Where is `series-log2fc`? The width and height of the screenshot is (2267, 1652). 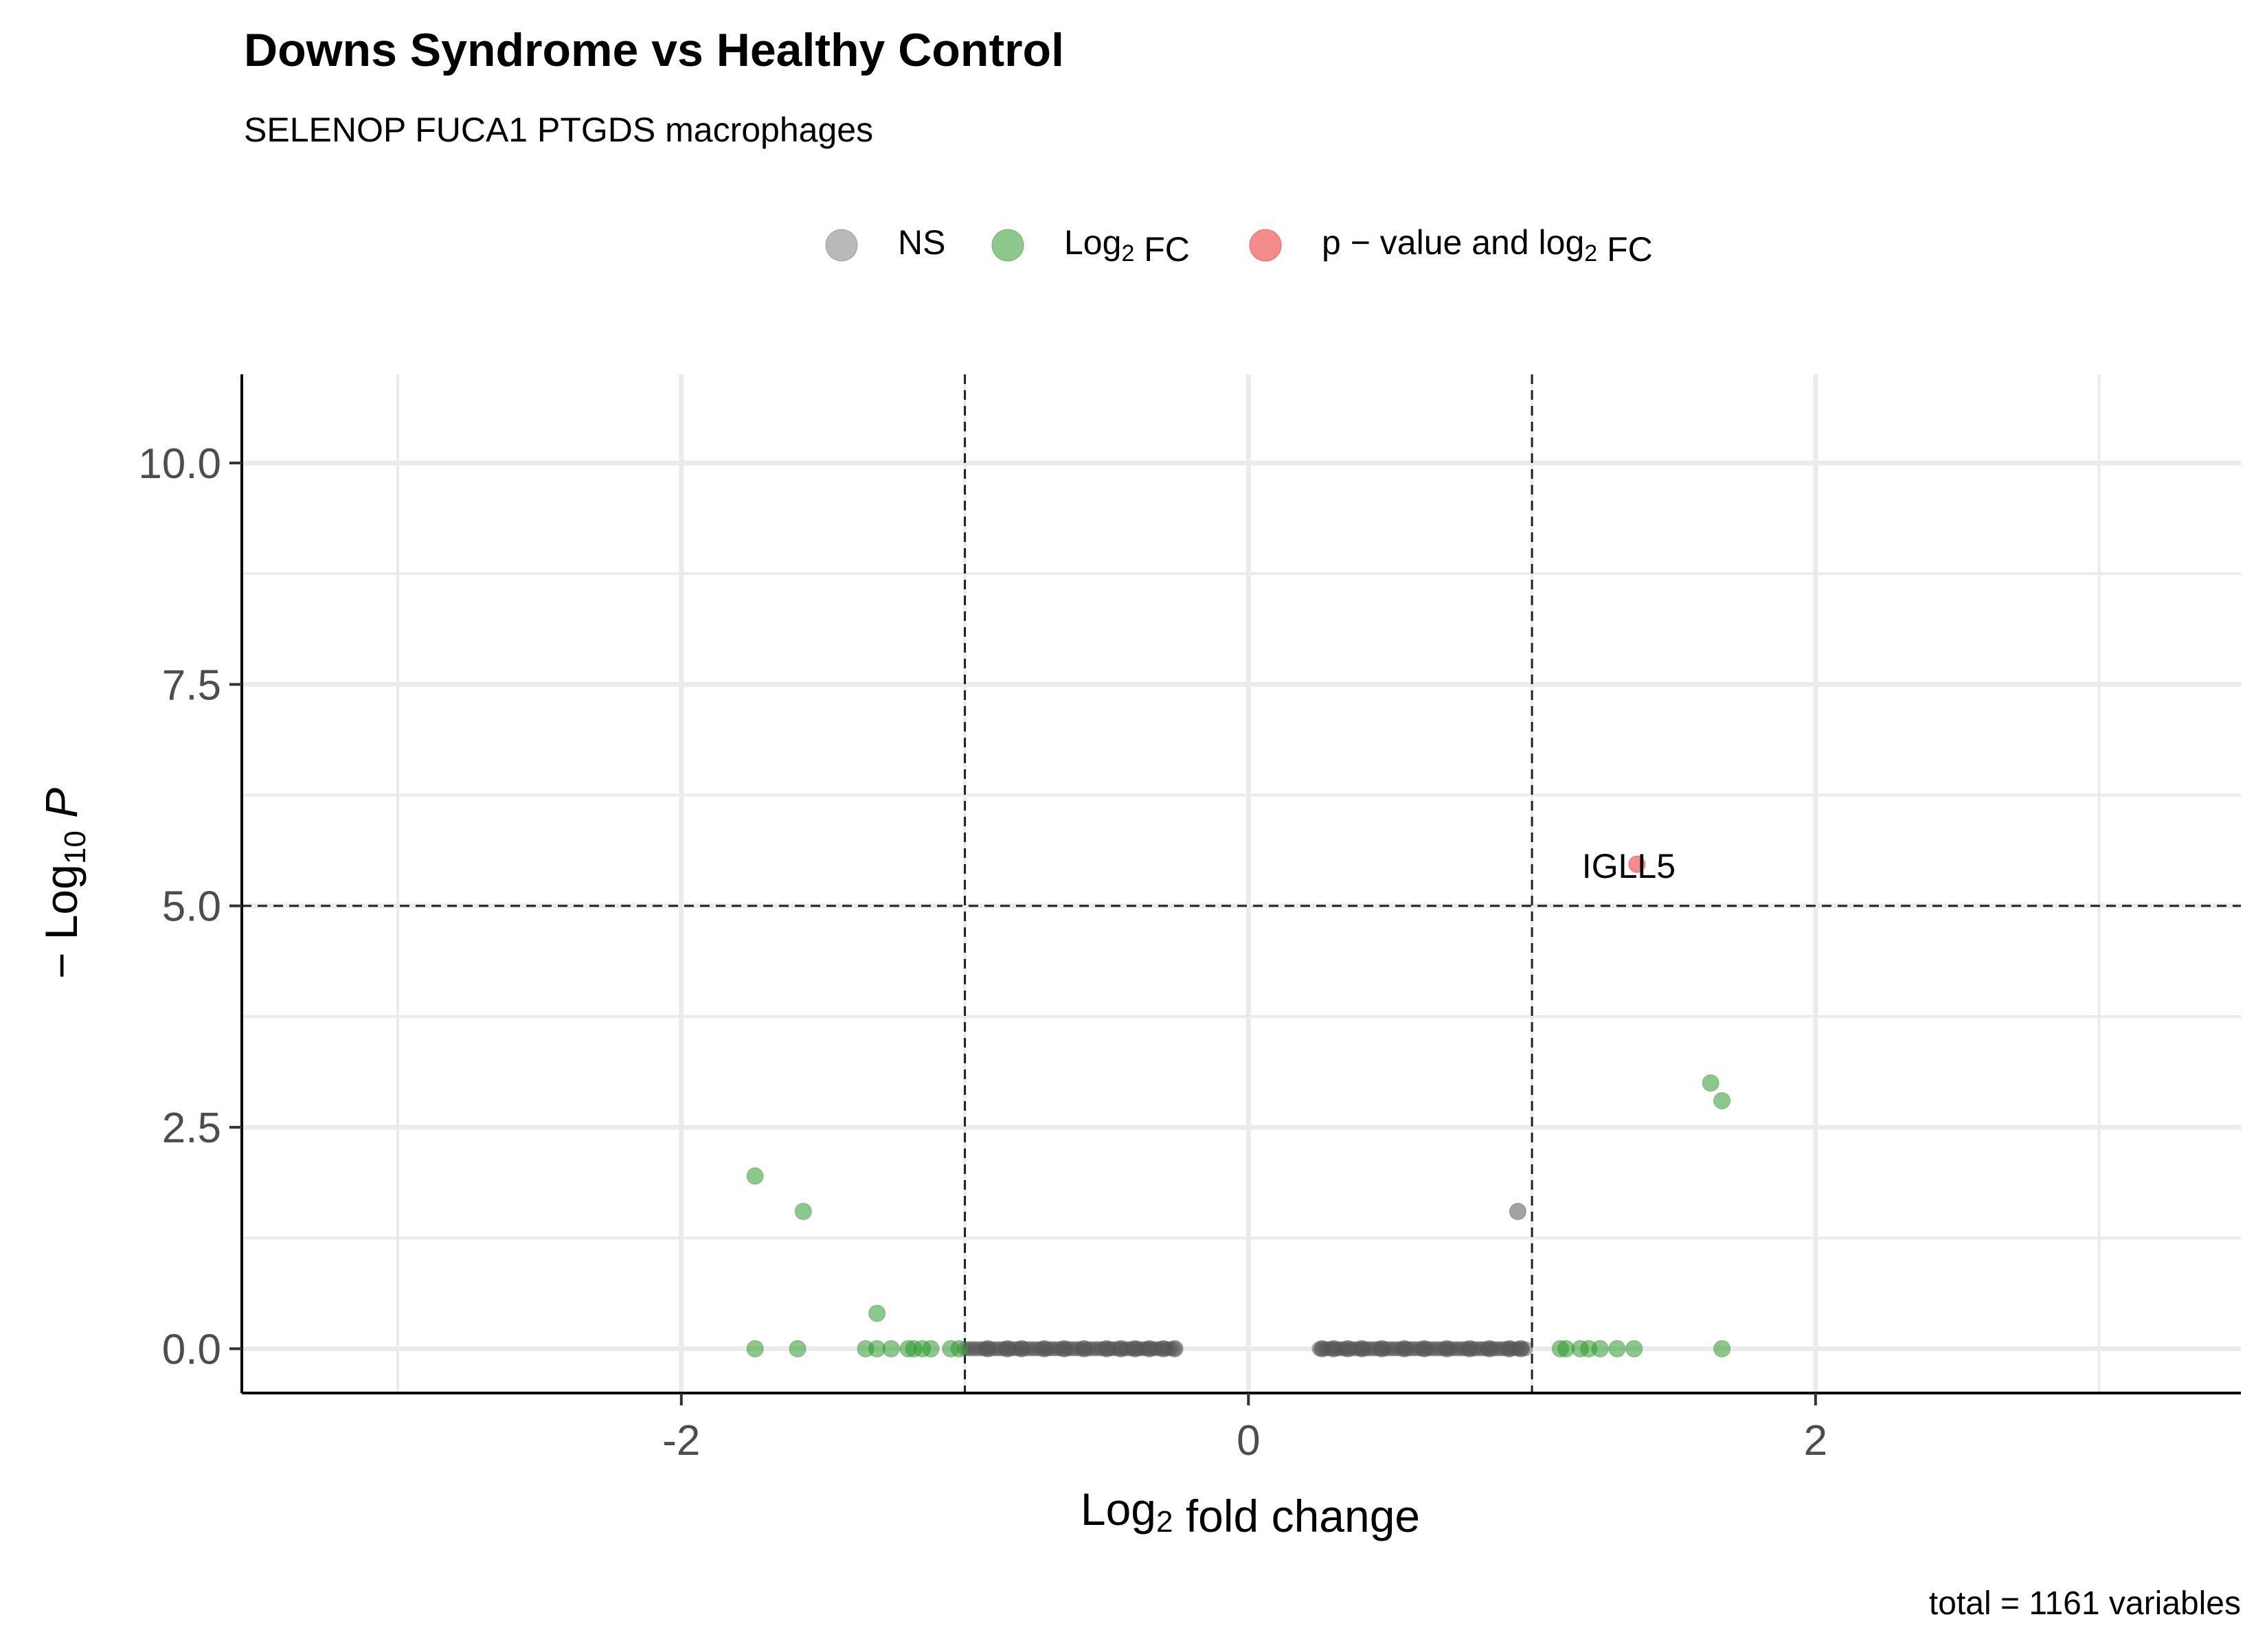
series-log2fc is located at coordinates (1239, 1216).